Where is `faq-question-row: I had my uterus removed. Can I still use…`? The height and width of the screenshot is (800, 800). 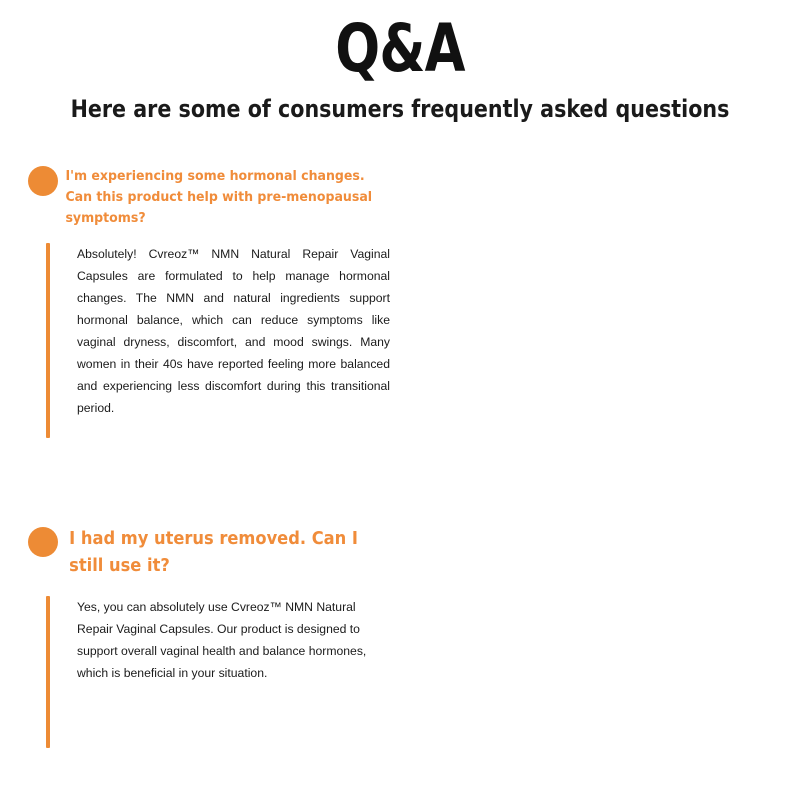 faq-question-row: I had my uterus removed. Can I still use… is located at coordinates (223, 551).